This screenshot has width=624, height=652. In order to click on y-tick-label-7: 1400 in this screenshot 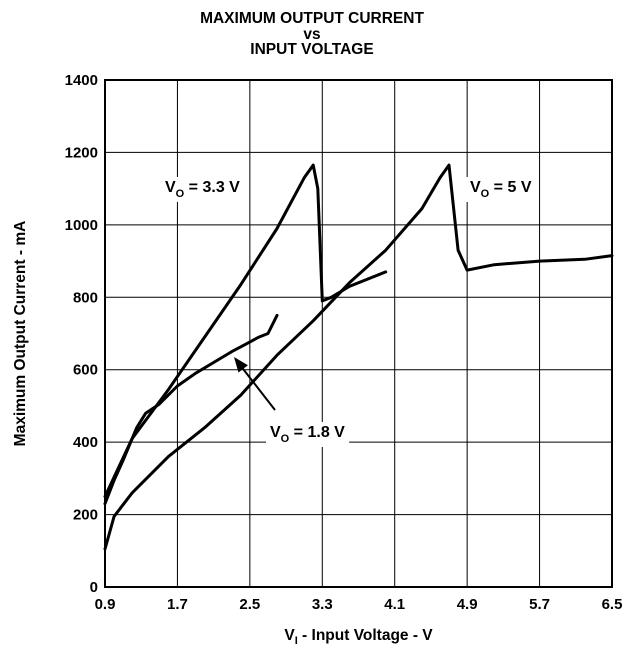, I will do `click(81, 80)`.